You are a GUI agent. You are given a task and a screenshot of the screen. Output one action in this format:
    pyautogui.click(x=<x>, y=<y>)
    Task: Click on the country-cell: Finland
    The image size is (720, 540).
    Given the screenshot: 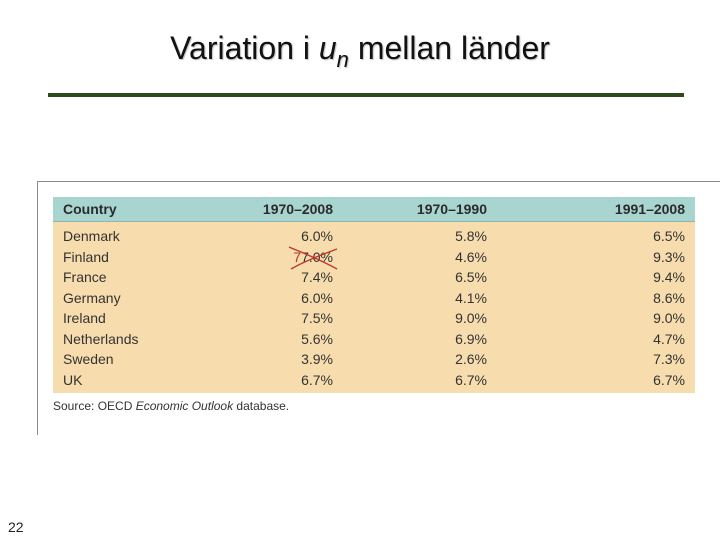 What is the action you would take?
    pyautogui.click(x=86, y=256)
    